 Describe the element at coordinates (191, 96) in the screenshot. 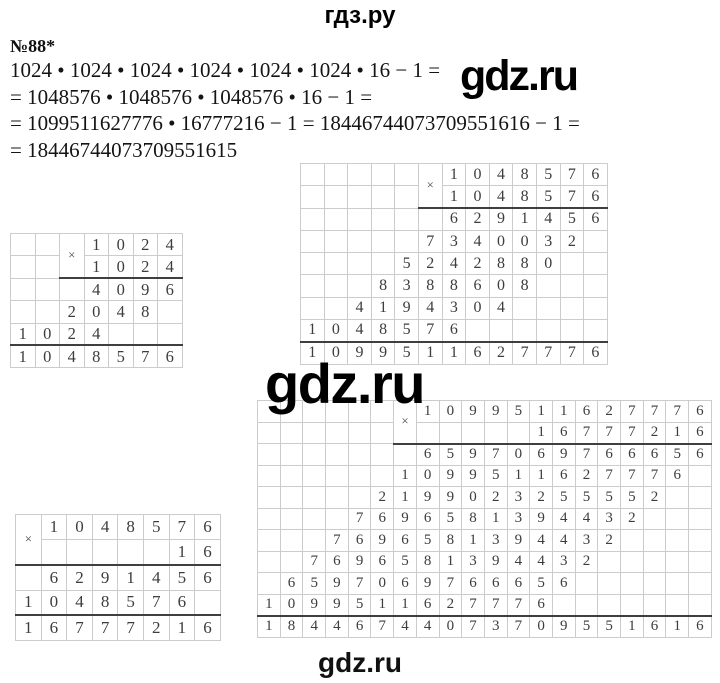

I see `equation-line-2: = 1048576 • 1048576 • 1048576 • 16 − 1 =` at that location.